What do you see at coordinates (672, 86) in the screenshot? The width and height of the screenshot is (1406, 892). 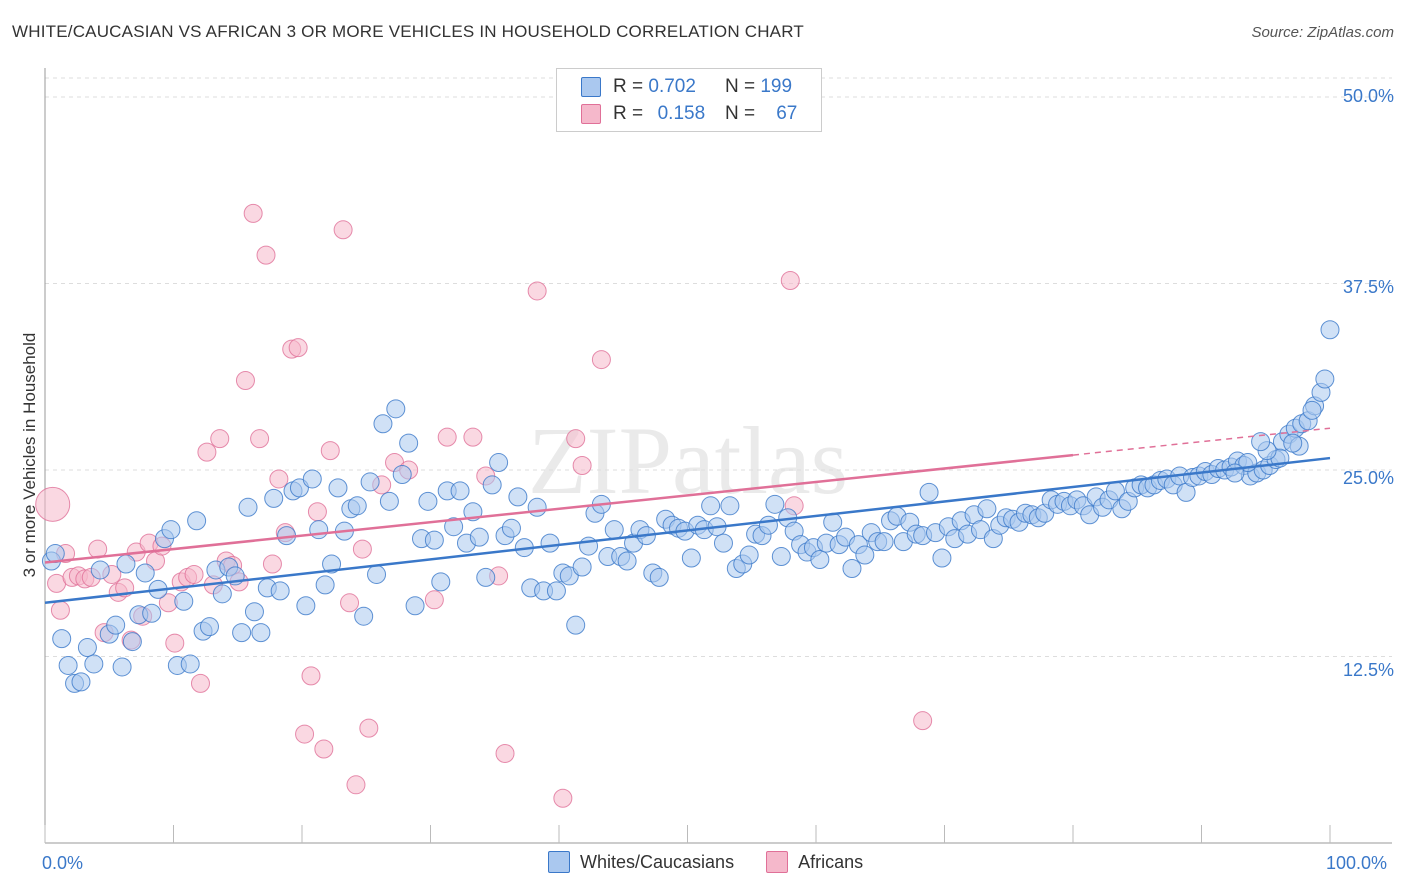 I see `legend-r-value: 0.702` at bounding box center [672, 86].